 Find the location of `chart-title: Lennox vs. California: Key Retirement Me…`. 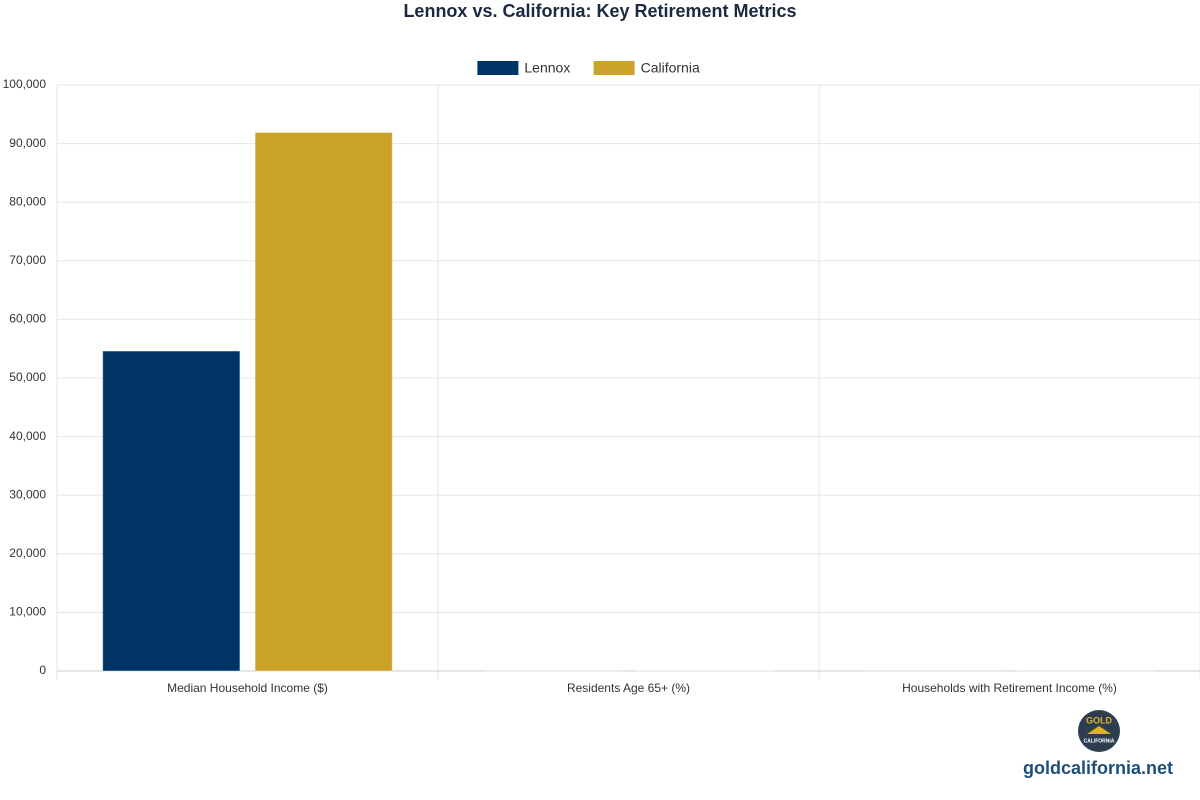

chart-title: Lennox vs. California: Key Retirement Me… is located at coordinates (599, 11).